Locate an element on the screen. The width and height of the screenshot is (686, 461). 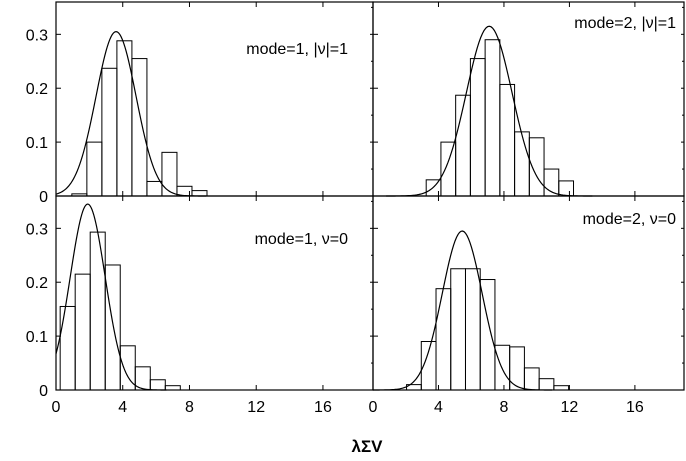
panel-annotation: mode=2, ν=0 is located at coordinates (630, 219).